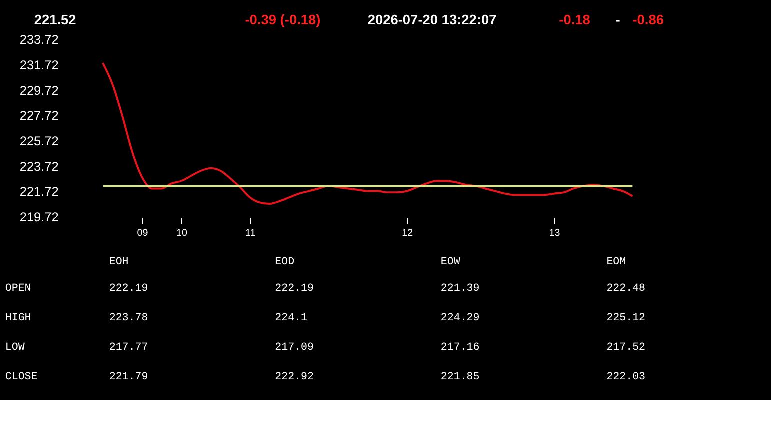 Image resolution: width=771 pixels, height=433 pixels. Describe the element at coordinates (39, 40) in the screenshot. I see `y-tick-label: 233.72` at that location.